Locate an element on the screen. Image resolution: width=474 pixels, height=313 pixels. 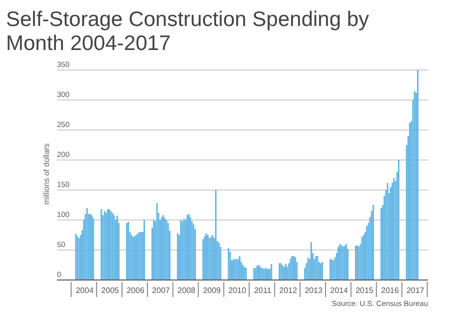
chart-title: Self-Storage Construction Spending by Month 2004-2017 is located at coordinates (188, 31).